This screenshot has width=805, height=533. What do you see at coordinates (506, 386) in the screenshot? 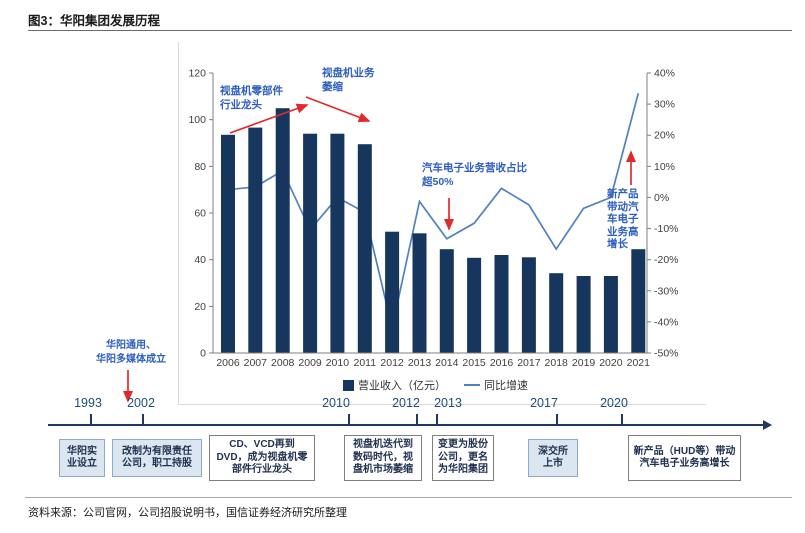
I see `legend-growth-label: 同比增速` at bounding box center [506, 386].